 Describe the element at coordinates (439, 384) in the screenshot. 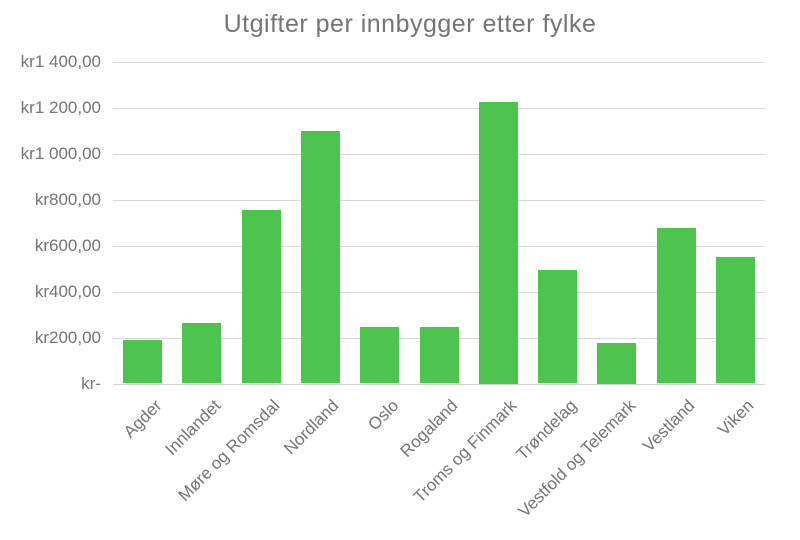

I see `x-axis-line` at that location.